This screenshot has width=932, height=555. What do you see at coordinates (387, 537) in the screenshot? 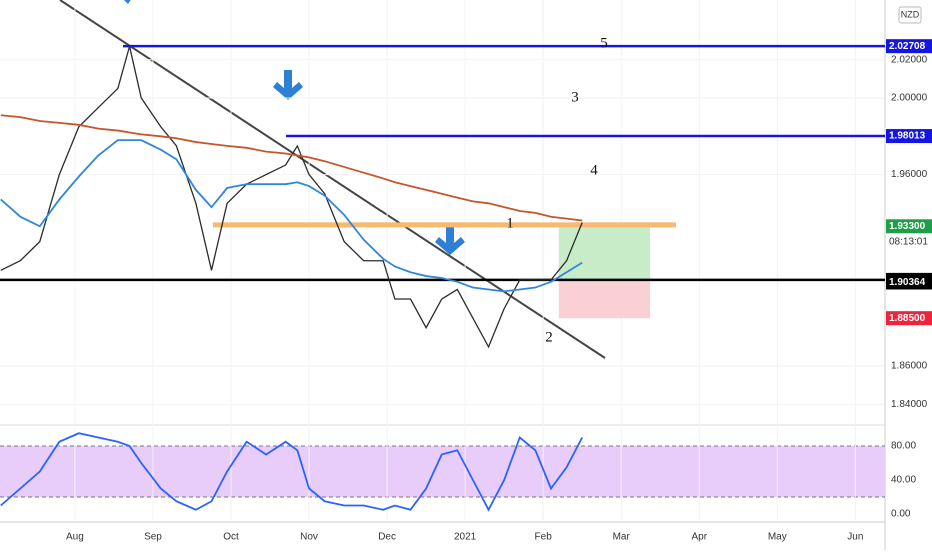
I see `x-tick-label: Dec` at bounding box center [387, 537].